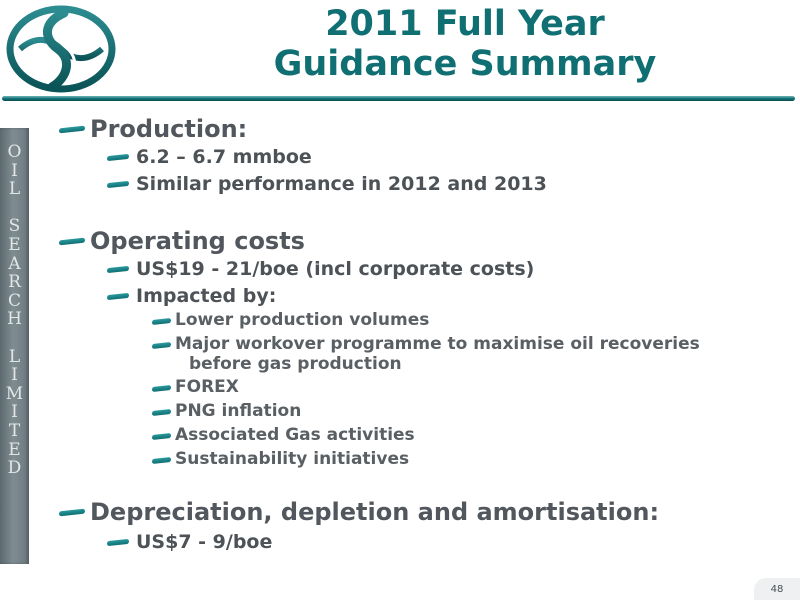  I want to click on sub-bullet-png-inflation: PNG inflation, so click(238, 411).